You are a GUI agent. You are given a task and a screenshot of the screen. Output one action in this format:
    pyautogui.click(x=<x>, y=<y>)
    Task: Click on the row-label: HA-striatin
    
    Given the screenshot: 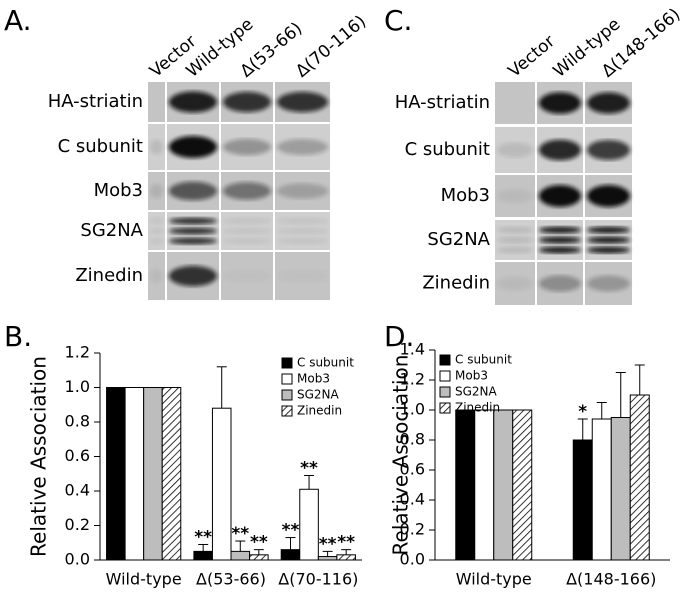 What is the action you would take?
    pyautogui.click(x=442, y=102)
    